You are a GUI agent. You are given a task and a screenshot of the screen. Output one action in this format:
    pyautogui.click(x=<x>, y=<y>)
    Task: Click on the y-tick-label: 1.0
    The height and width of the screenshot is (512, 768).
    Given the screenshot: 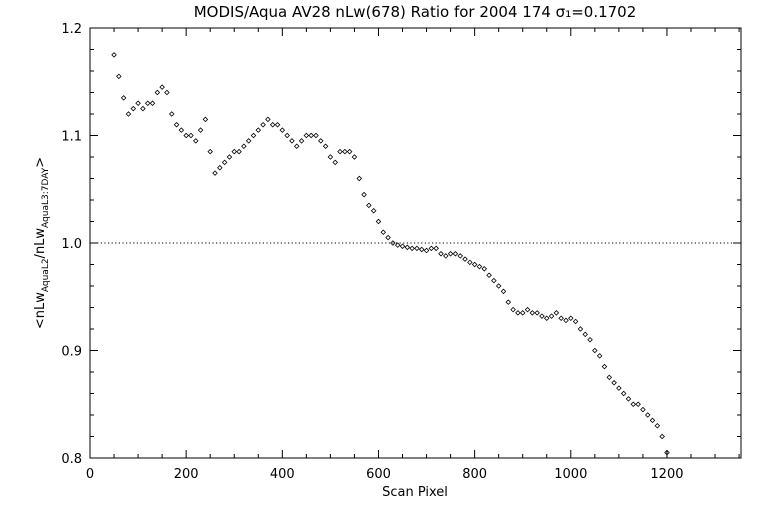 What is the action you would take?
    pyautogui.click(x=71, y=244)
    